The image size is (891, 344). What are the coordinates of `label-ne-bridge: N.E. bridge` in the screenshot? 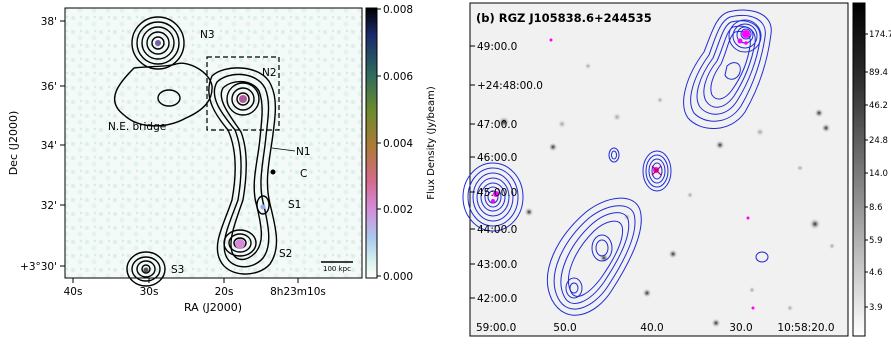 It's located at (137, 127).